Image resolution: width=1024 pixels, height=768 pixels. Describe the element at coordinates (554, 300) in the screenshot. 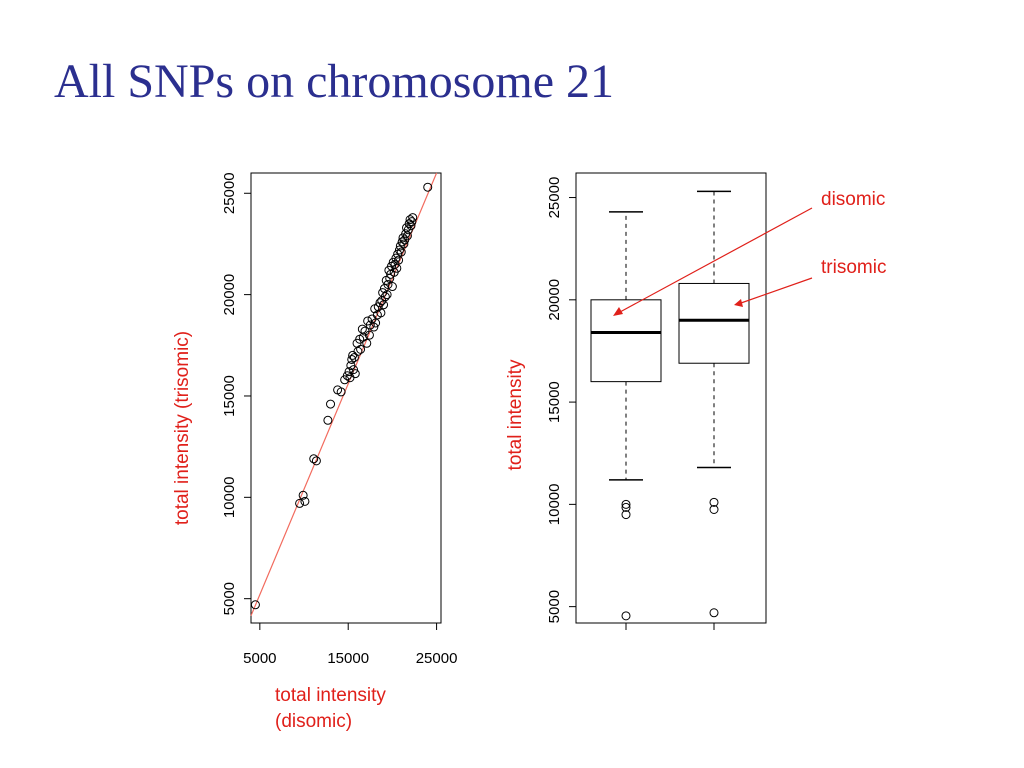

I see `box-plot-y-tick-label: 20000` at that location.